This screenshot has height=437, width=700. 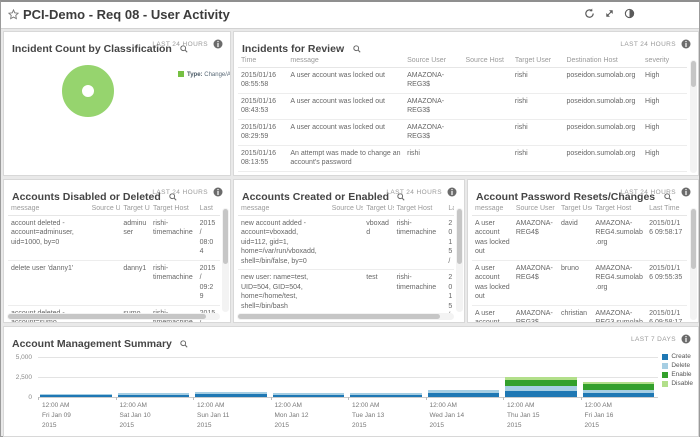 I want to click on contrast-icon, so click(x=629, y=13).